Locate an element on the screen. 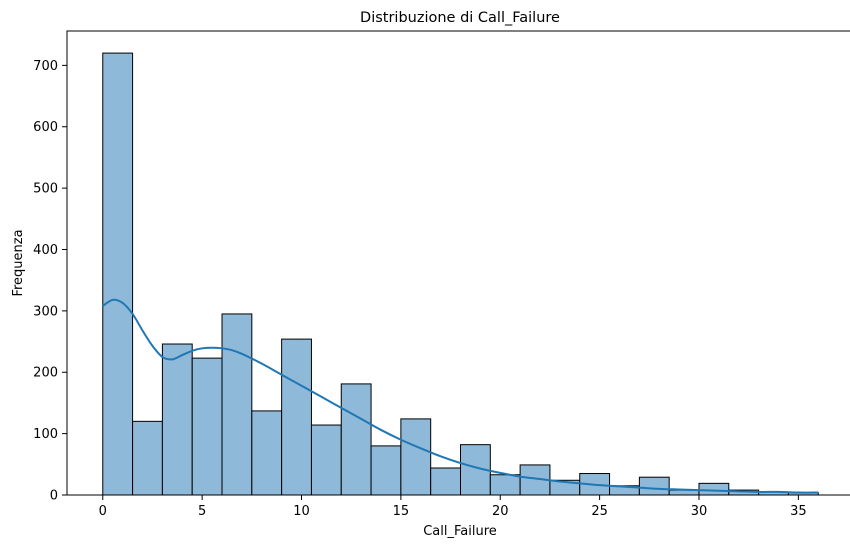 This screenshot has height=547, width=850. y-axis-label: Frequenza is located at coordinates (18, 262).